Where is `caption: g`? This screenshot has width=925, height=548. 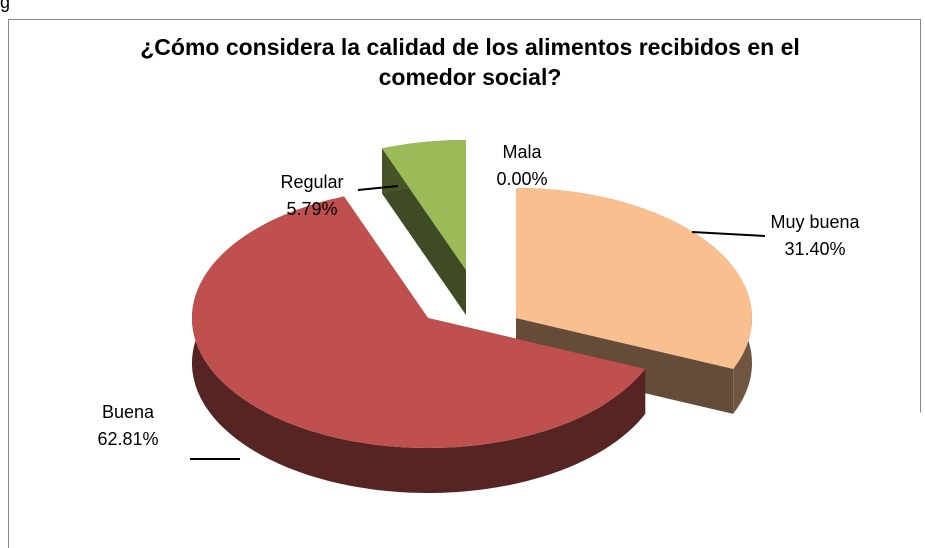 caption: g is located at coordinates (5, 6).